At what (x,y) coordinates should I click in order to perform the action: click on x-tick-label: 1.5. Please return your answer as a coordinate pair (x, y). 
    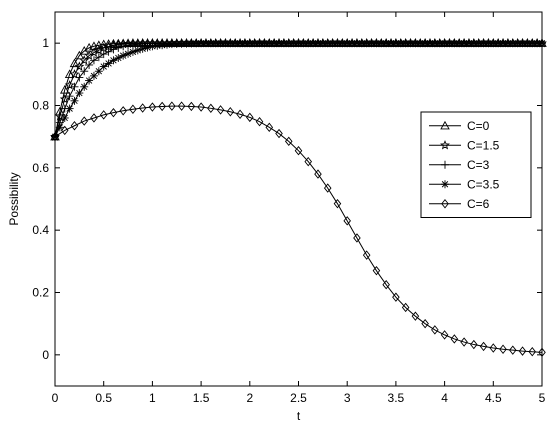
    Looking at the image, I should click on (201, 398).